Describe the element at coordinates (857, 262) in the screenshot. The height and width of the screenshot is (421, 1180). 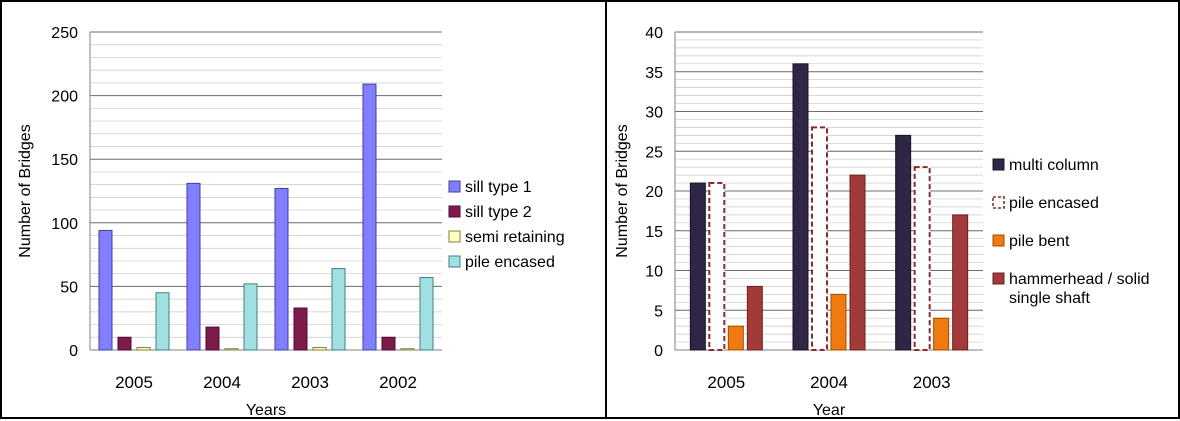
I see `bar-hammerhead-solid-single-shaft-2004` at that location.